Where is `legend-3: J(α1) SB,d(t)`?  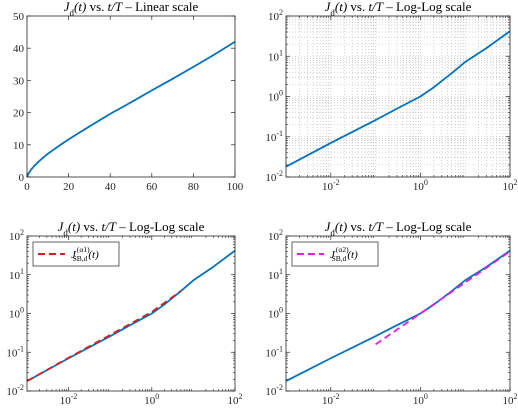 legend-3: J(α1) SB,d(t) is located at coordinates (76, 254).